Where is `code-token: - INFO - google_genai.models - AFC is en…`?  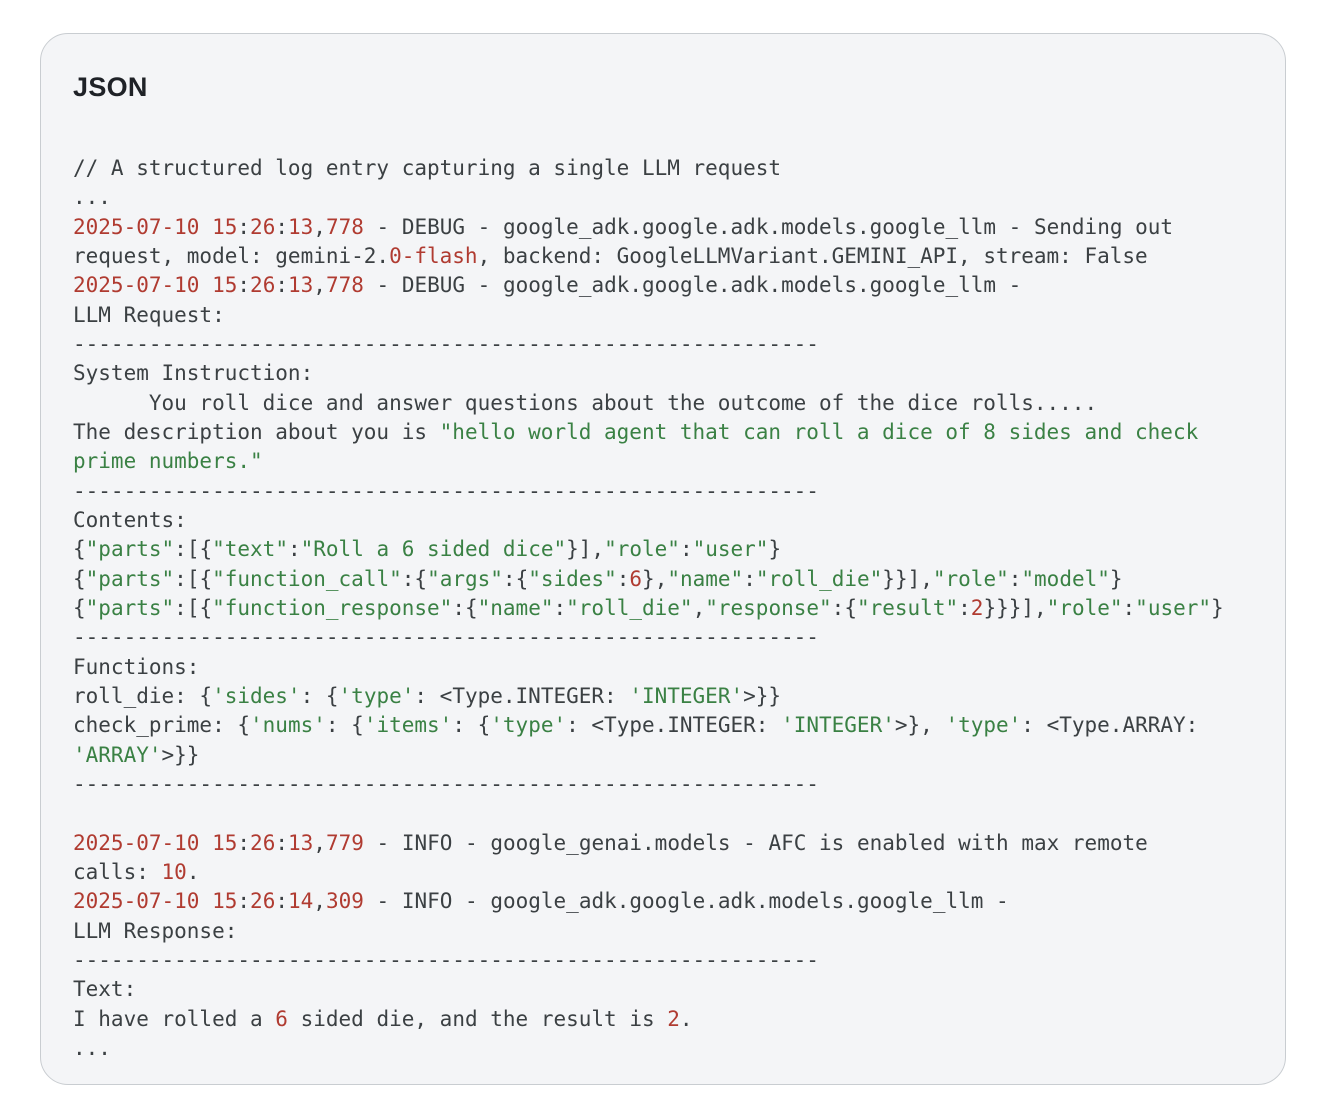 code-token: - INFO - google_genai.models - AFC is en… is located at coordinates (755, 842).